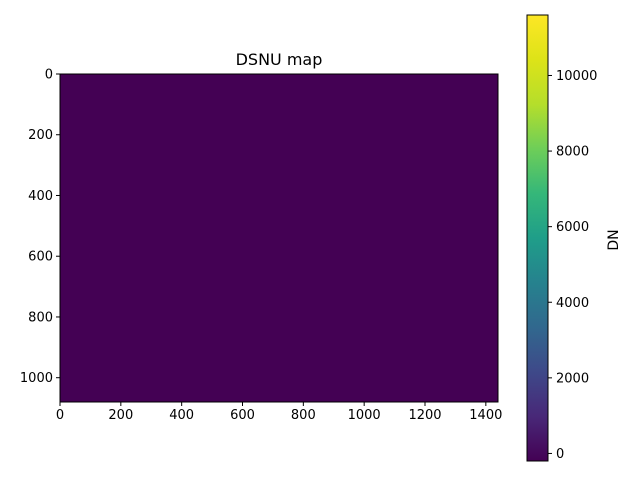 This screenshot has width=640, height=480. I want to click on colorbar-tick-label: 10000, so click(576, 76).